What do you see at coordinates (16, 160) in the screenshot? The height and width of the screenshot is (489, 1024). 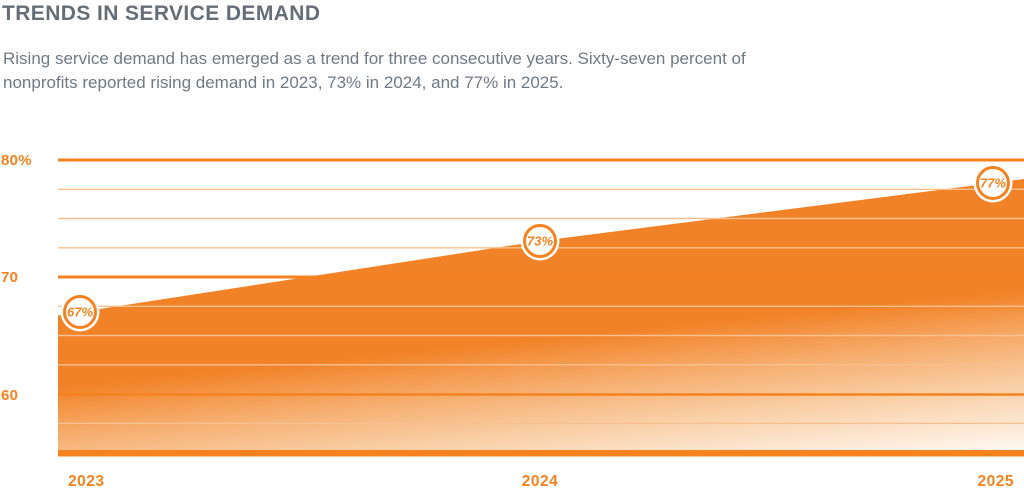 I see `y-tick-80: 80%` at bounding box center [16, 160].